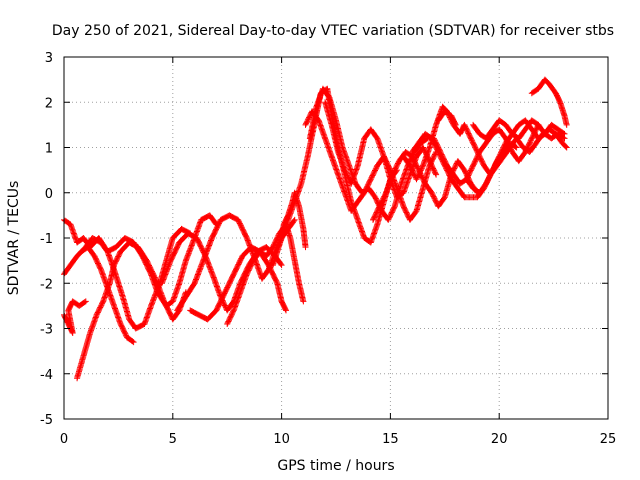 The height and width of the screenshot is (480, 640). Describe the element at coordinates (335, 466) in the screenshot. I see `x-axis-label: GPS time / hours` at that location.